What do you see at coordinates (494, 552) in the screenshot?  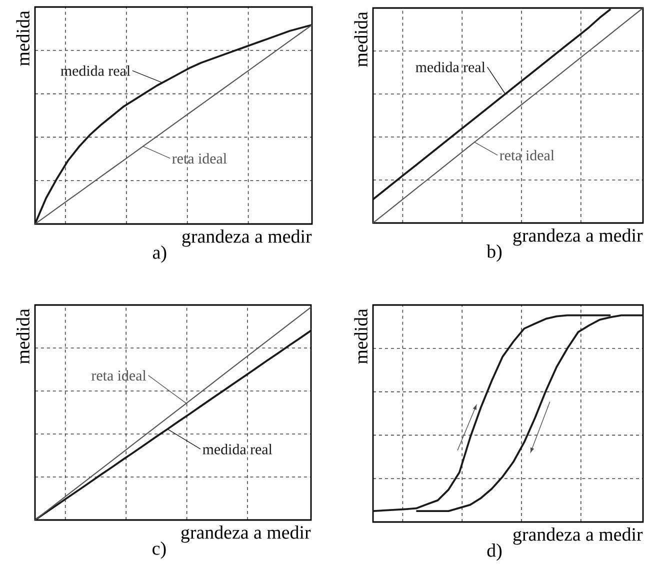 I see `text: d)` at bounding box center [494, 552].